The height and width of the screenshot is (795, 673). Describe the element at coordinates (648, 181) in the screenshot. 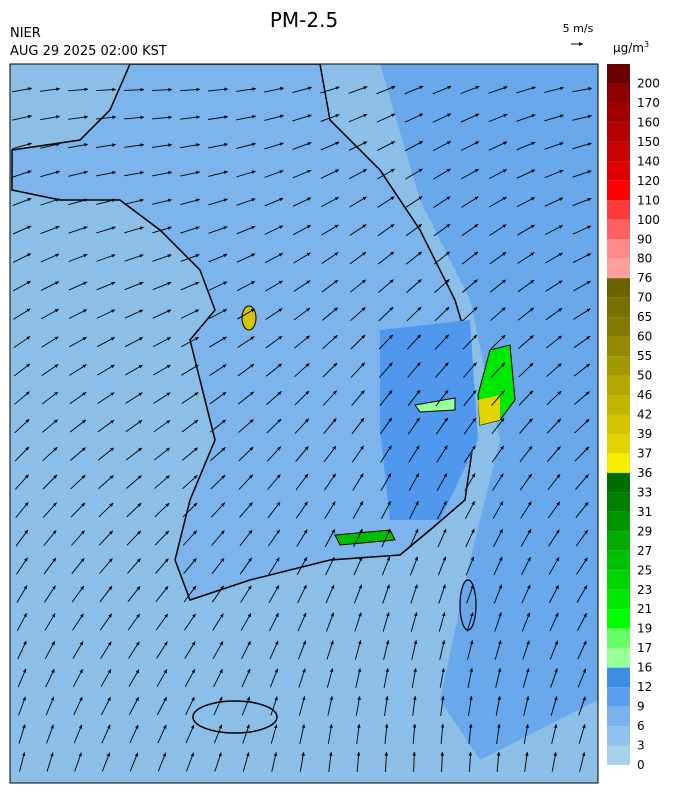

I see `colorbar-label: 120` at that location.